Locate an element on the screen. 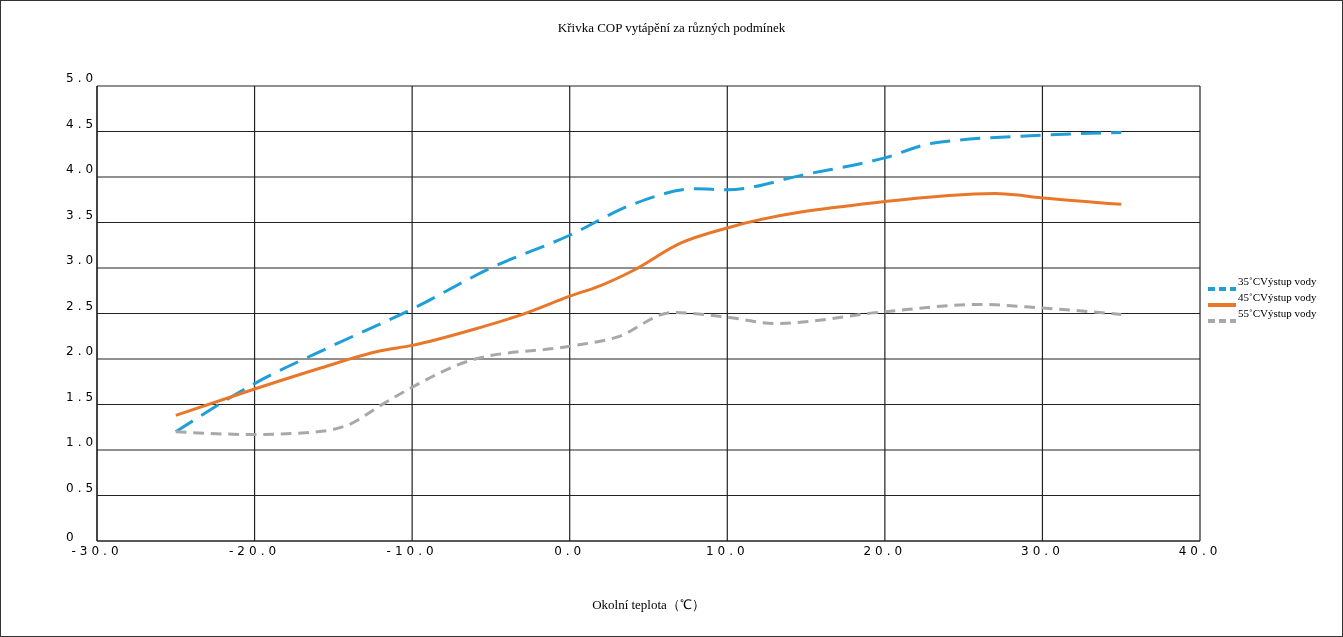 The height and width of the screenshot is (637, 1343). x-tick-label: -30.0 is located at coordinates (97, 551).